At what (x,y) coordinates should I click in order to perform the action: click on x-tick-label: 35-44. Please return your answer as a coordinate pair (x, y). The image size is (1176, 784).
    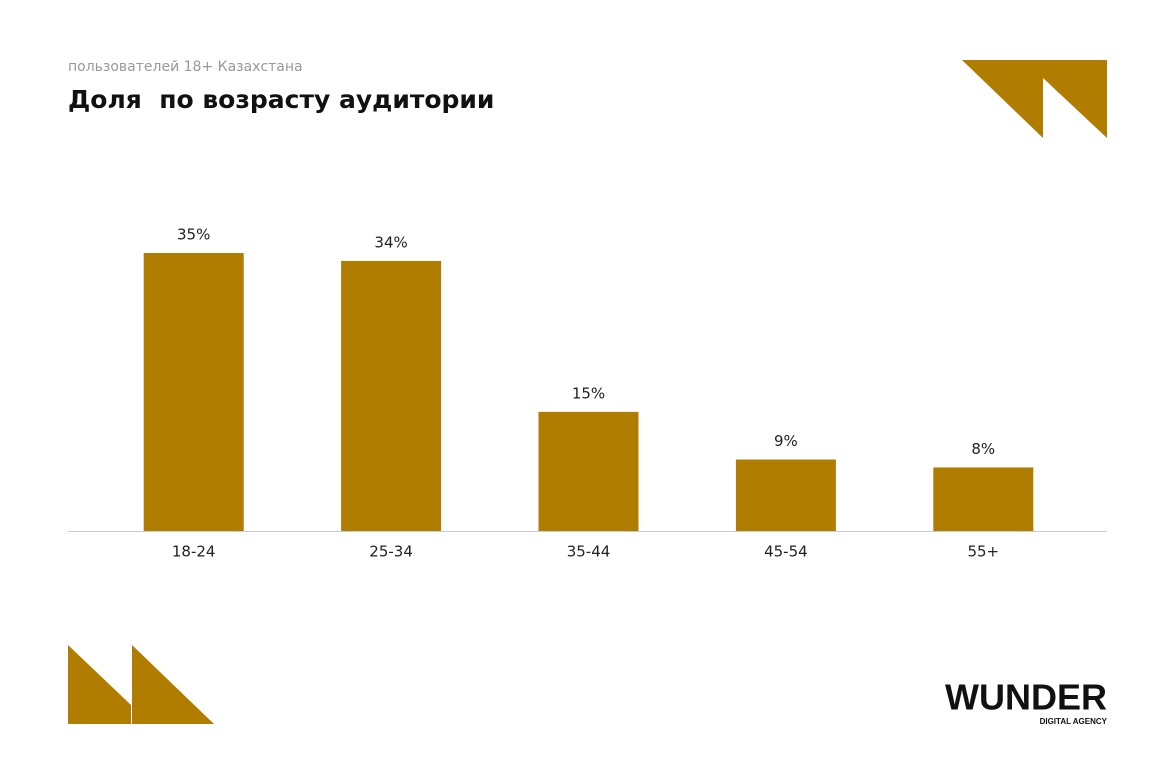
    Looking at the image, I should click on (589, 552).